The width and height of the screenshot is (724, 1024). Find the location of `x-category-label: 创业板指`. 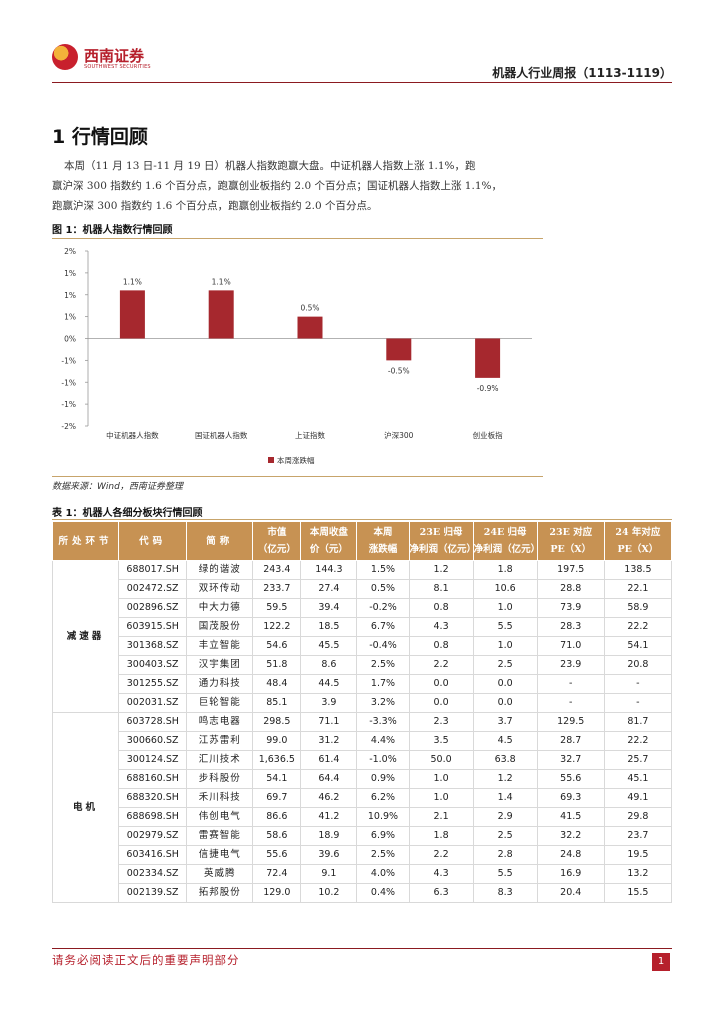

x-category-label: 创业板指 is located at coordinates (488, 435).